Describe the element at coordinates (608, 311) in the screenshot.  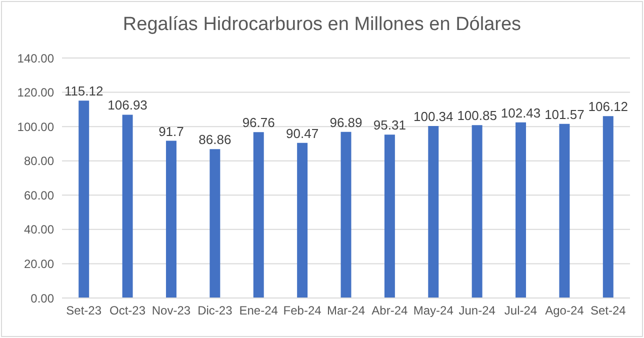
I see `x-tick-label: Set-24` at that location.